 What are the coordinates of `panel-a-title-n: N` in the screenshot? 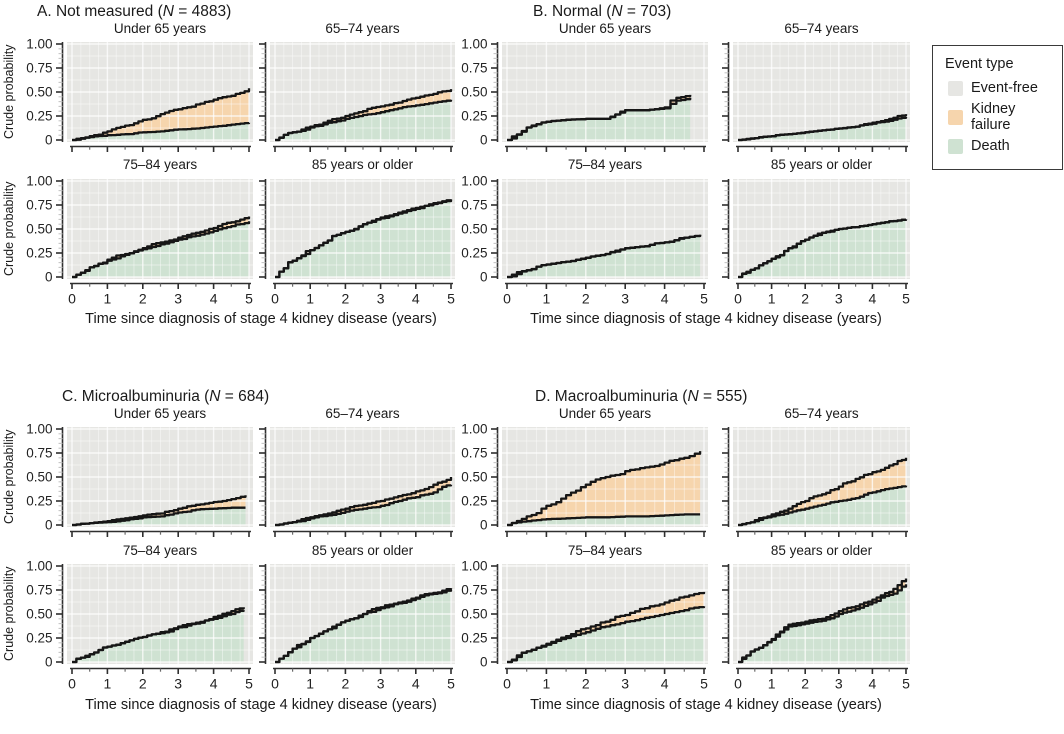 It's located at (168, 11).